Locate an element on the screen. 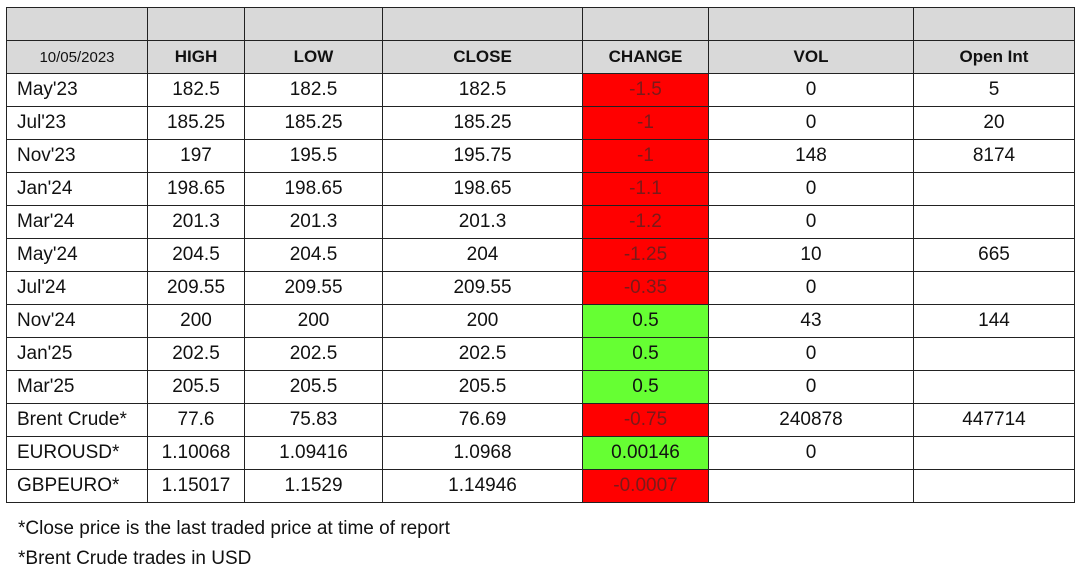 Image resolution: width=1080 pixels, height=574 pixels. cell-close: 200 is located at coordinates (482, 321).